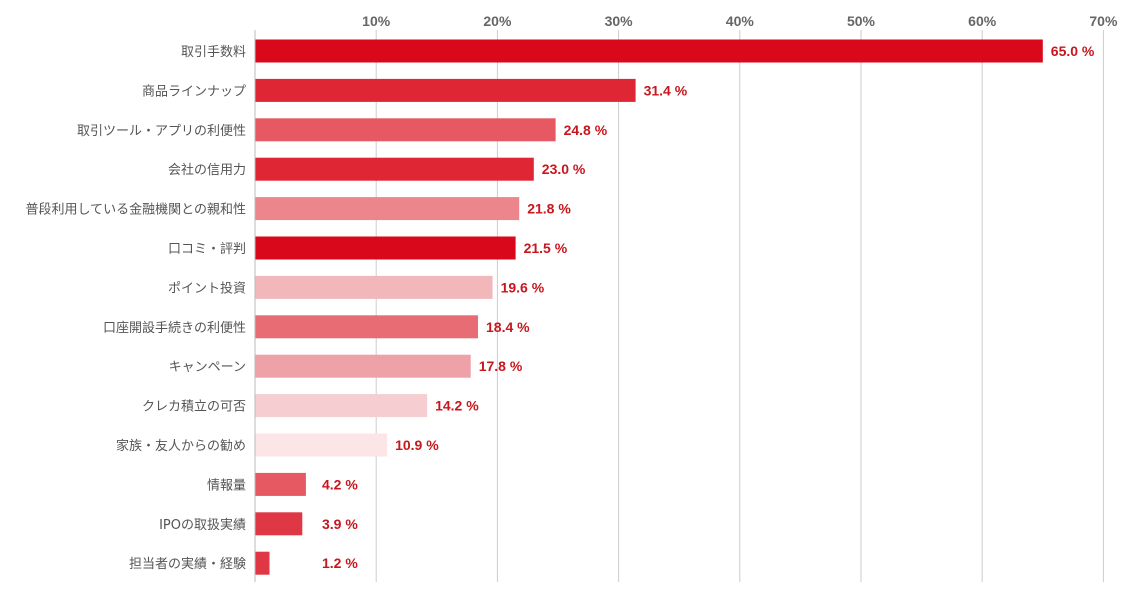 The height and width of the screenshot is (597, 1123). I want to click on category-label: 情報量, so click(226, 485).